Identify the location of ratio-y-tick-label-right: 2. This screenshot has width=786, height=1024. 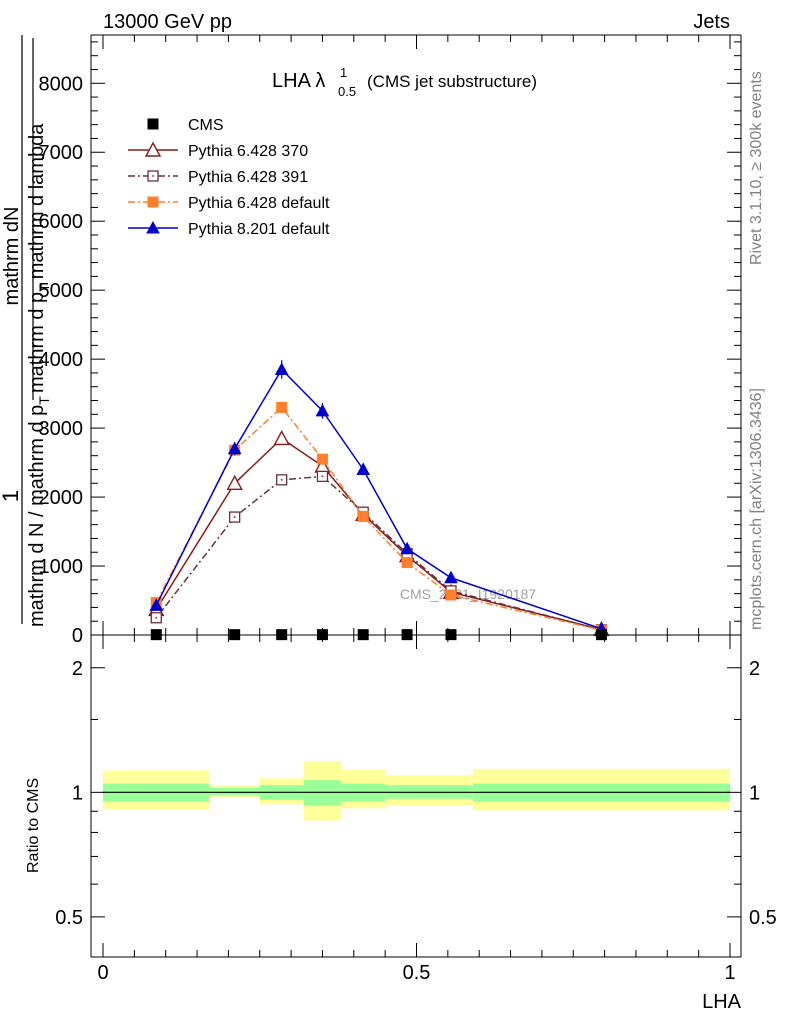
(754, 669).